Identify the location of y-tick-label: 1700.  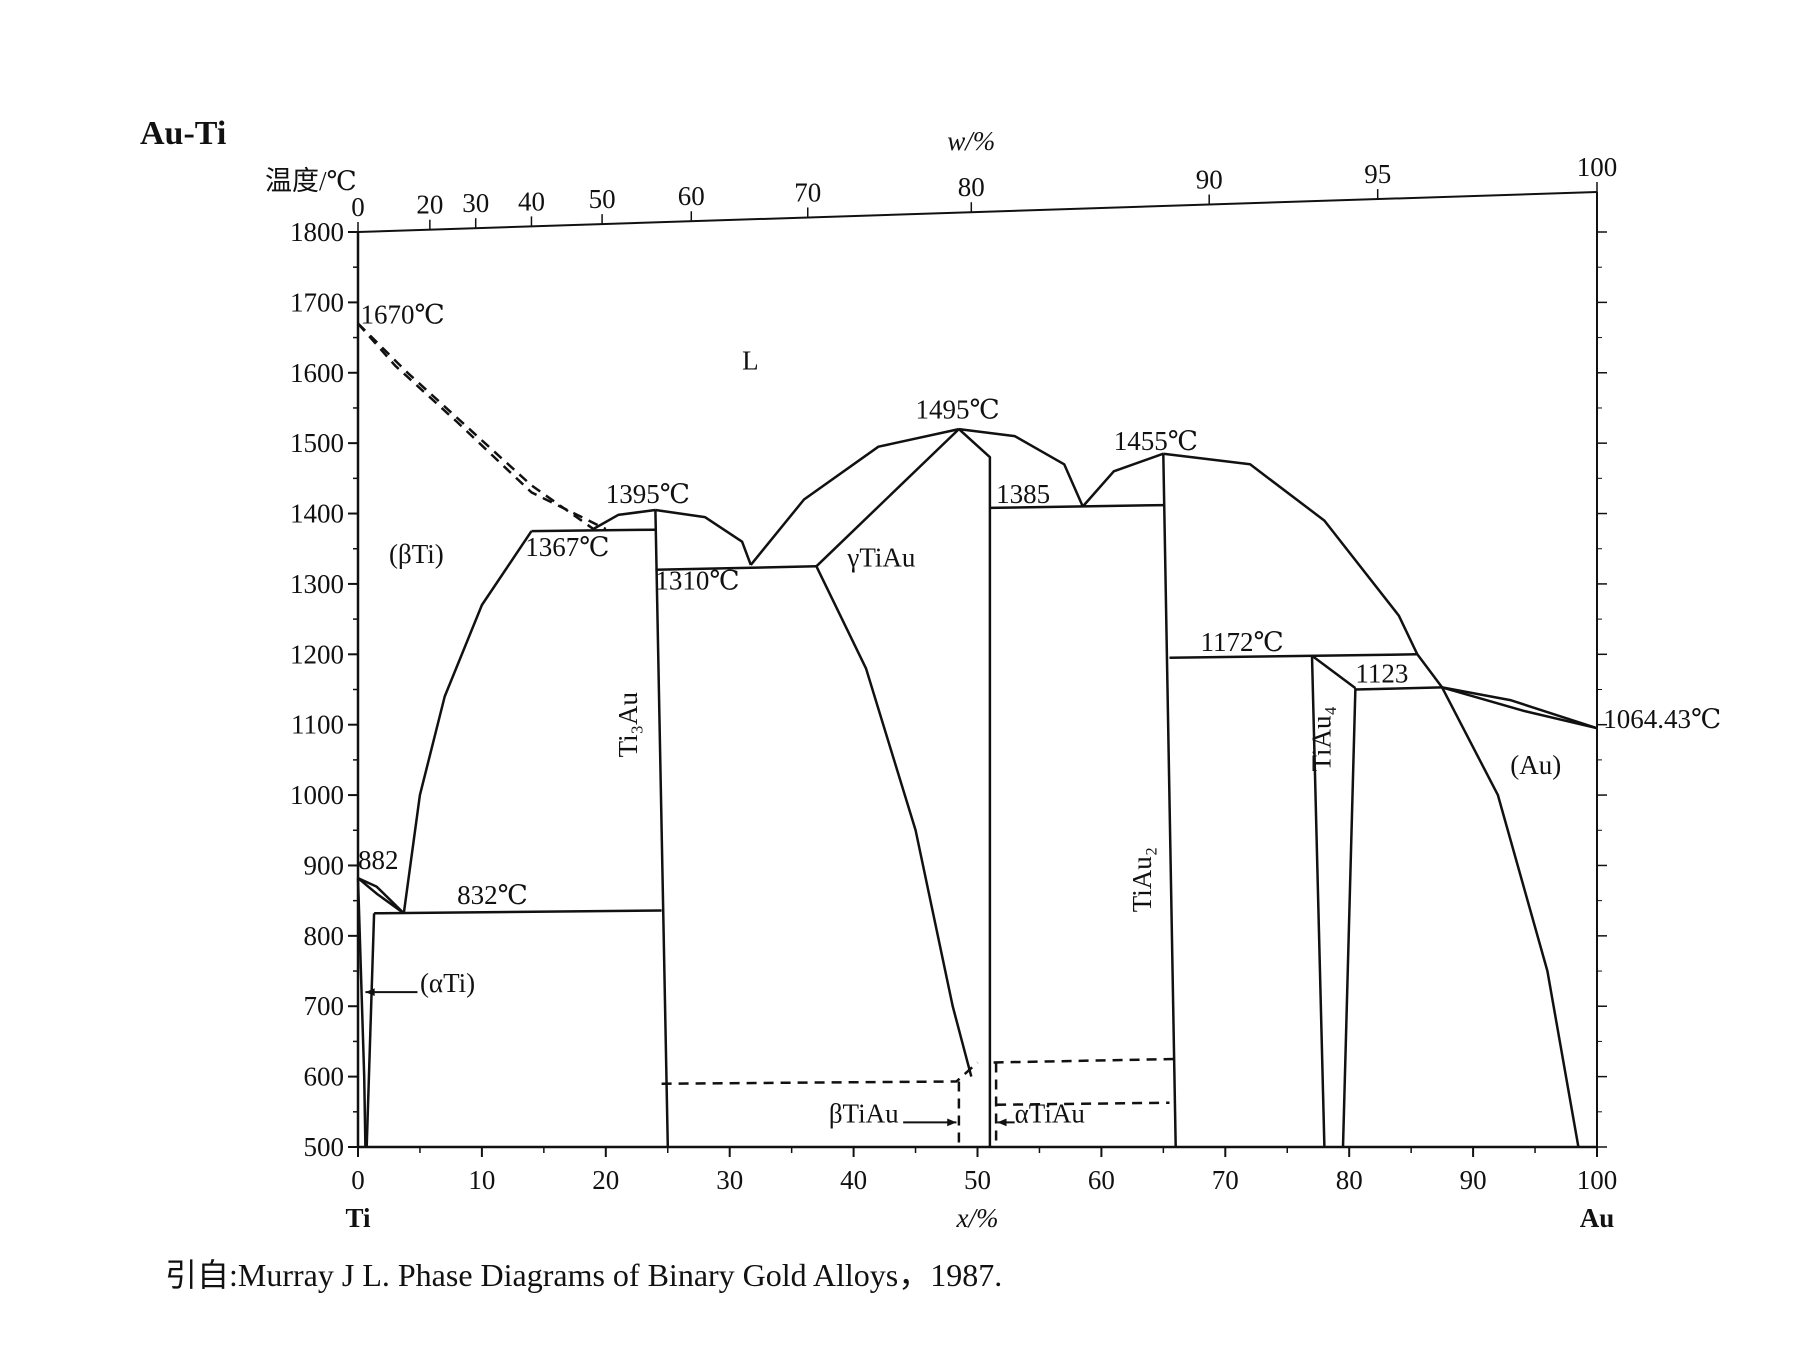
(317, 302).